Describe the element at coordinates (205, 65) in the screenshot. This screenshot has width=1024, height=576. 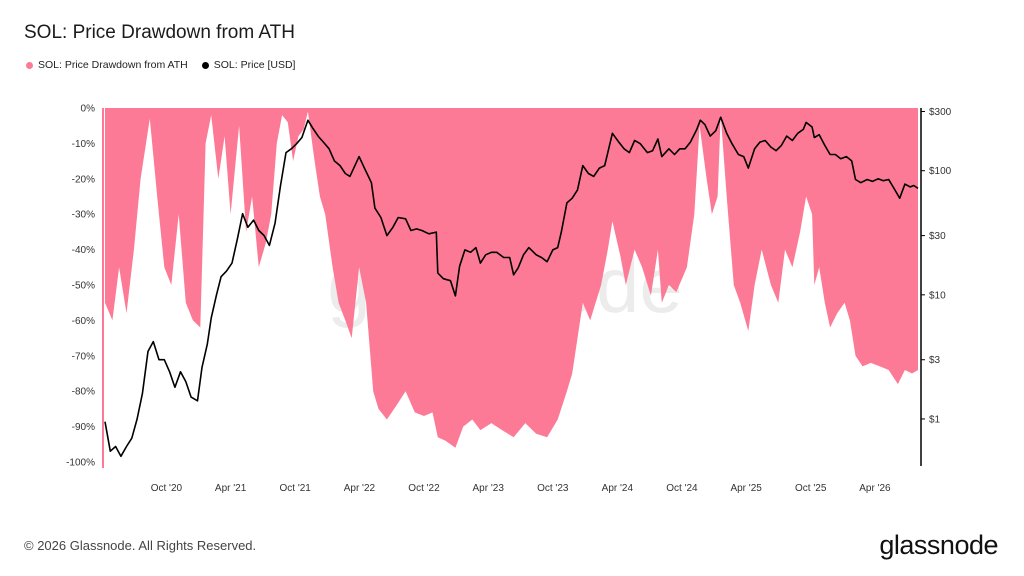
I see `legend-swatch-price` at that location.